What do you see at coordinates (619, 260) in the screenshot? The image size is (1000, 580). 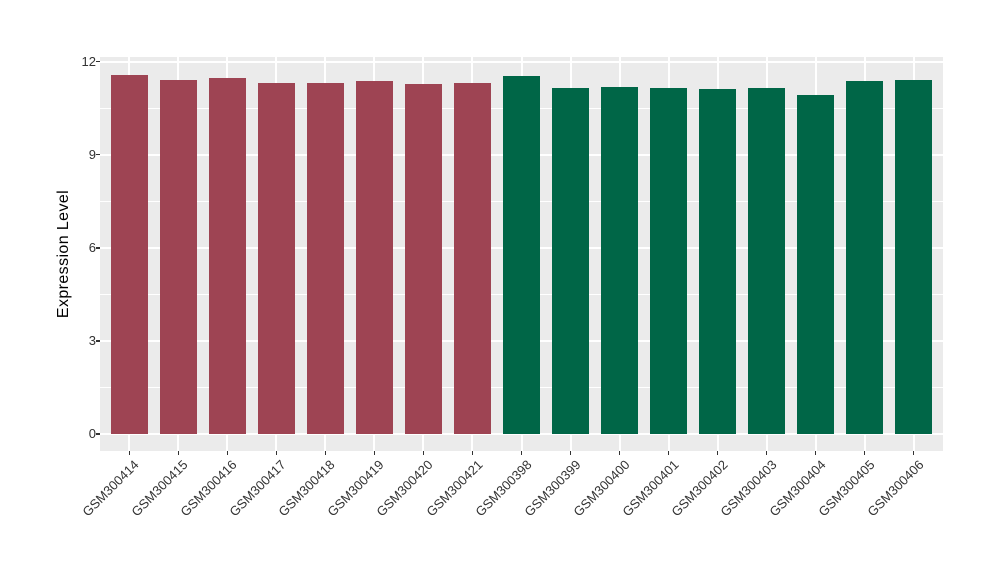 I see `bar-GSM300400` at bounding box center [619, 260].